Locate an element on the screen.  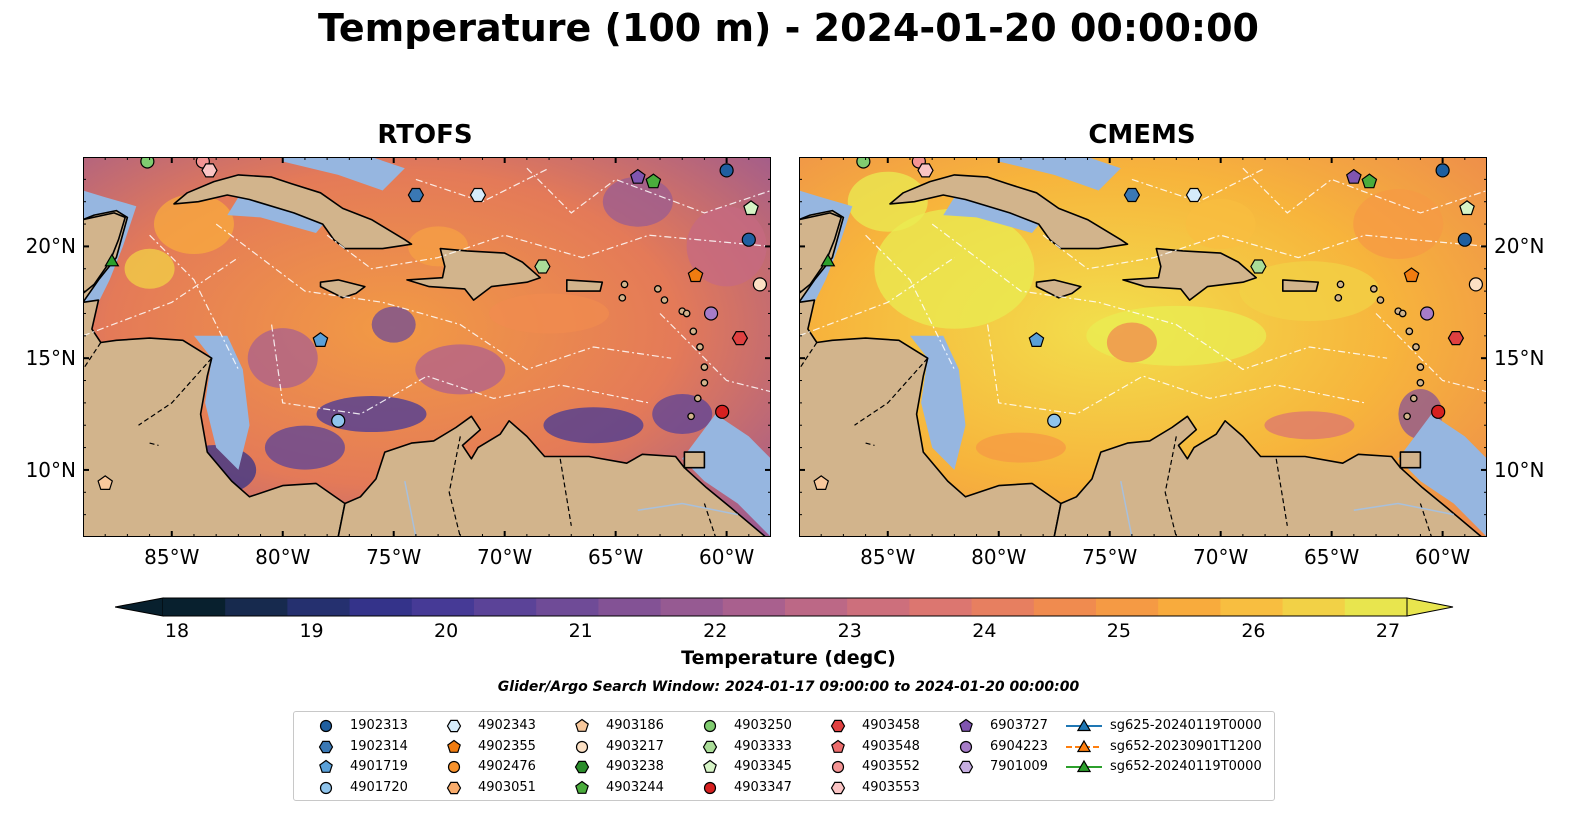
lon-tick-label: 75°W is located at coordinates (1110, 557).